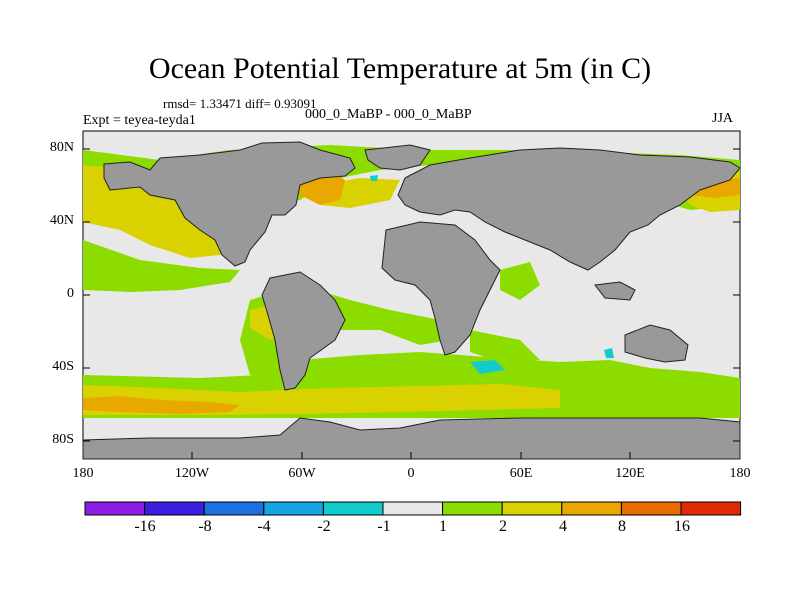 The image size is (800, 600). What do you see at coordinates (264, 526) in the screenshot?
I see `legend-label: -4` at bounding box center [264, 526].